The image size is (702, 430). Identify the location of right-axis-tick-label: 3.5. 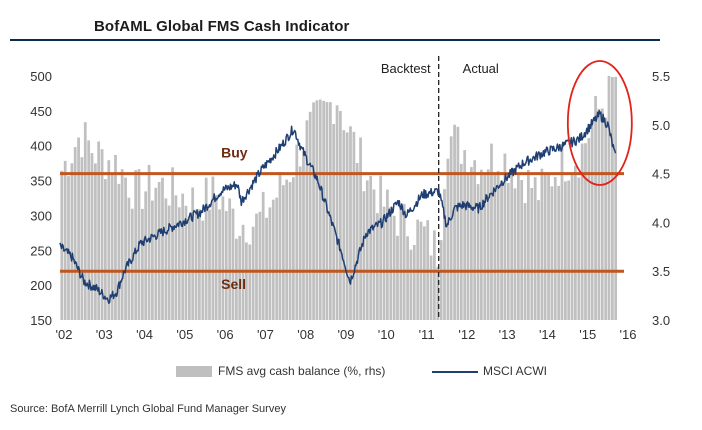
(661, 271).